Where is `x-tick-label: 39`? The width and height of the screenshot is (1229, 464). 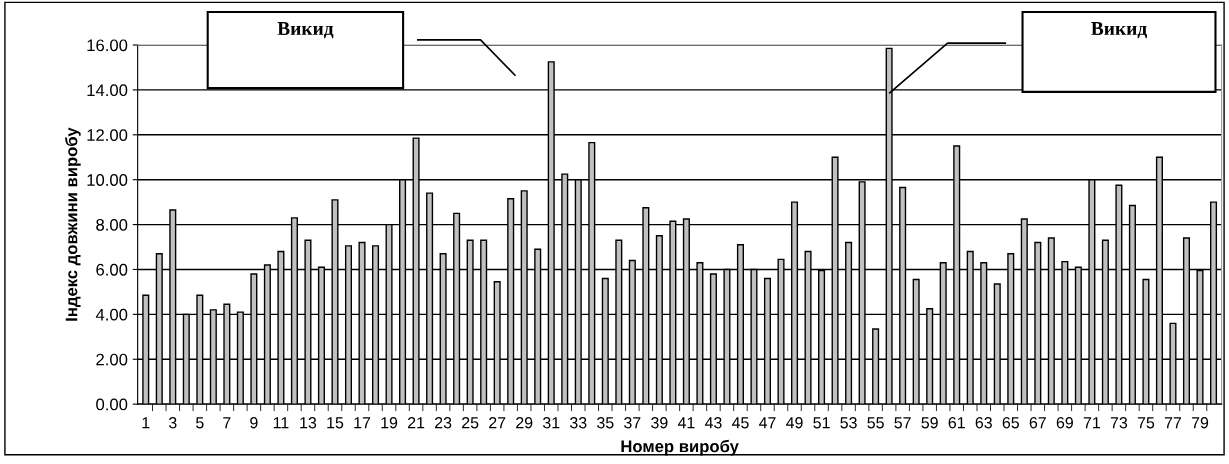 x-tick-label: 39 is located at coordinates (659, 423).